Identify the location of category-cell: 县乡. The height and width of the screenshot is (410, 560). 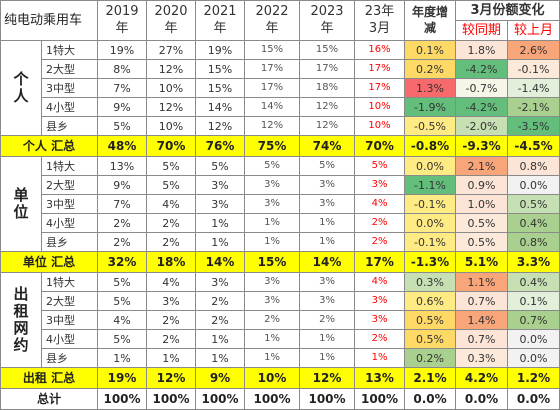
(69, 358).